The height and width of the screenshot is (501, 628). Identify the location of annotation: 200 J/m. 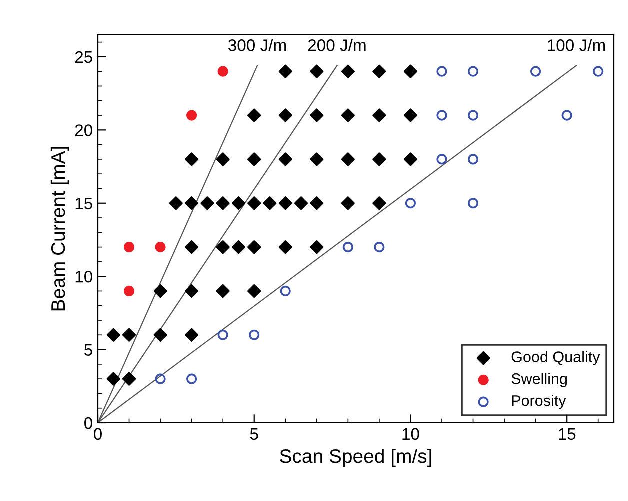
(337, 45).